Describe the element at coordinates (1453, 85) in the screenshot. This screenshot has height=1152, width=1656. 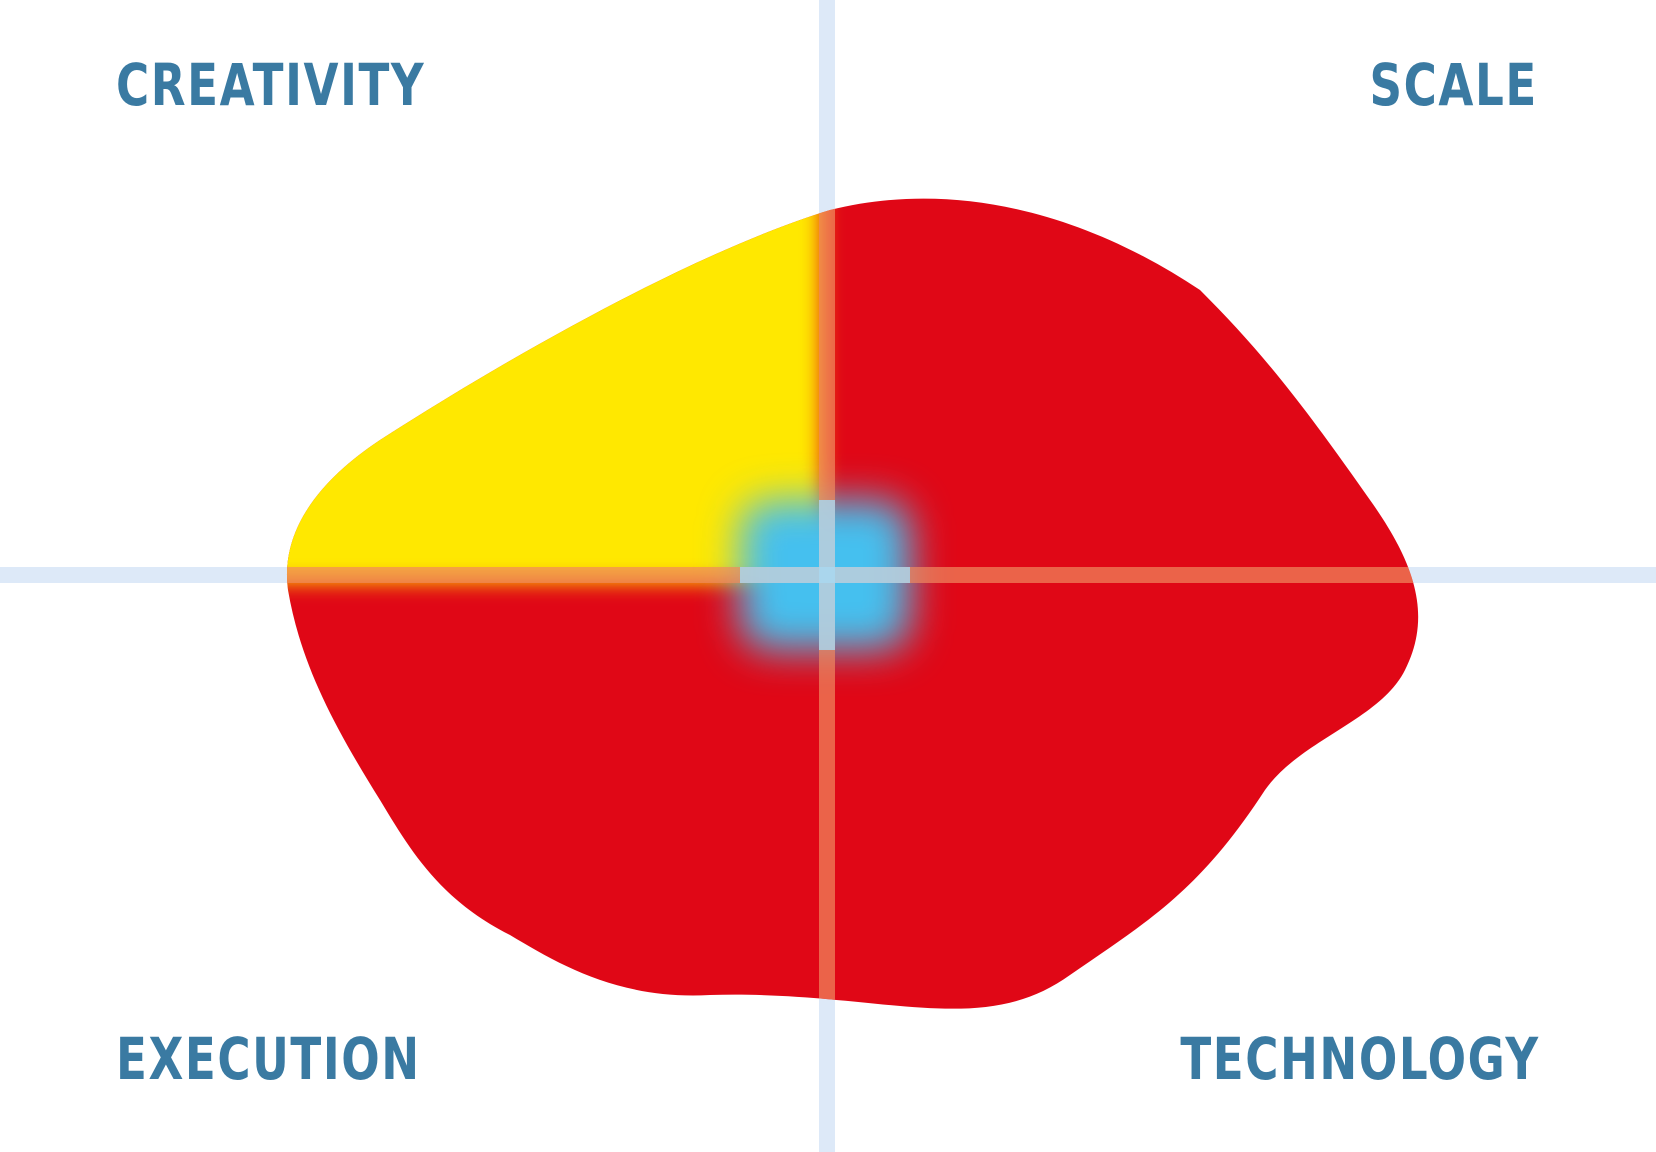
I see `quadrant-label-scale: SCALE` at that location.